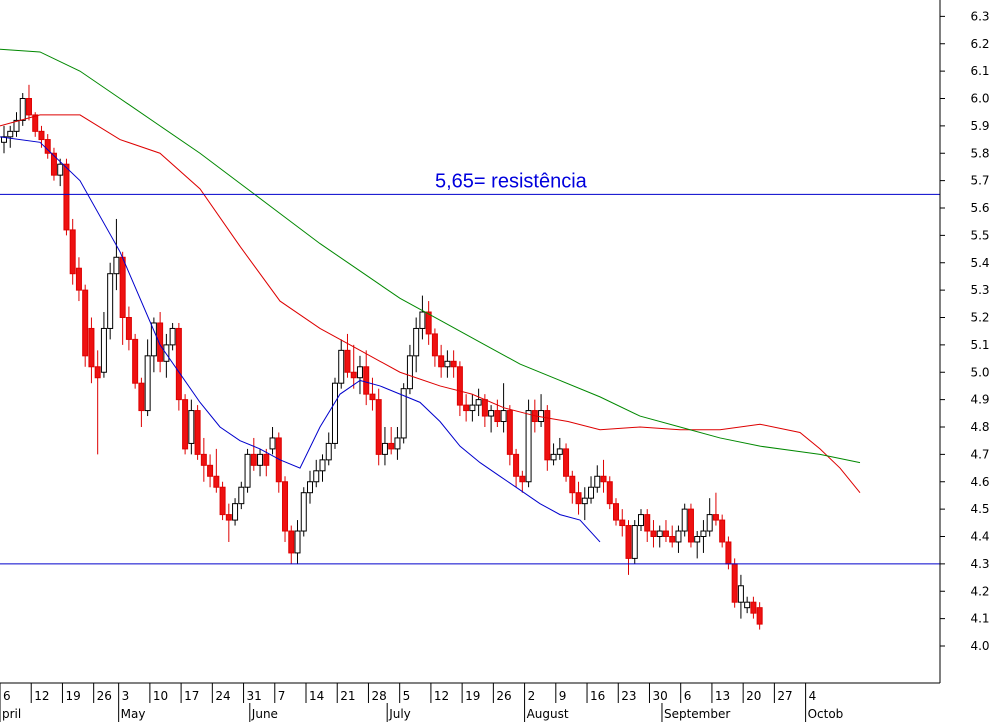 This screenshot has width=1000, height=722. What do you see at coordinates (191, 696) in the screenshot?
I see `x-day-label: 17` at bounding box center [191, 696].